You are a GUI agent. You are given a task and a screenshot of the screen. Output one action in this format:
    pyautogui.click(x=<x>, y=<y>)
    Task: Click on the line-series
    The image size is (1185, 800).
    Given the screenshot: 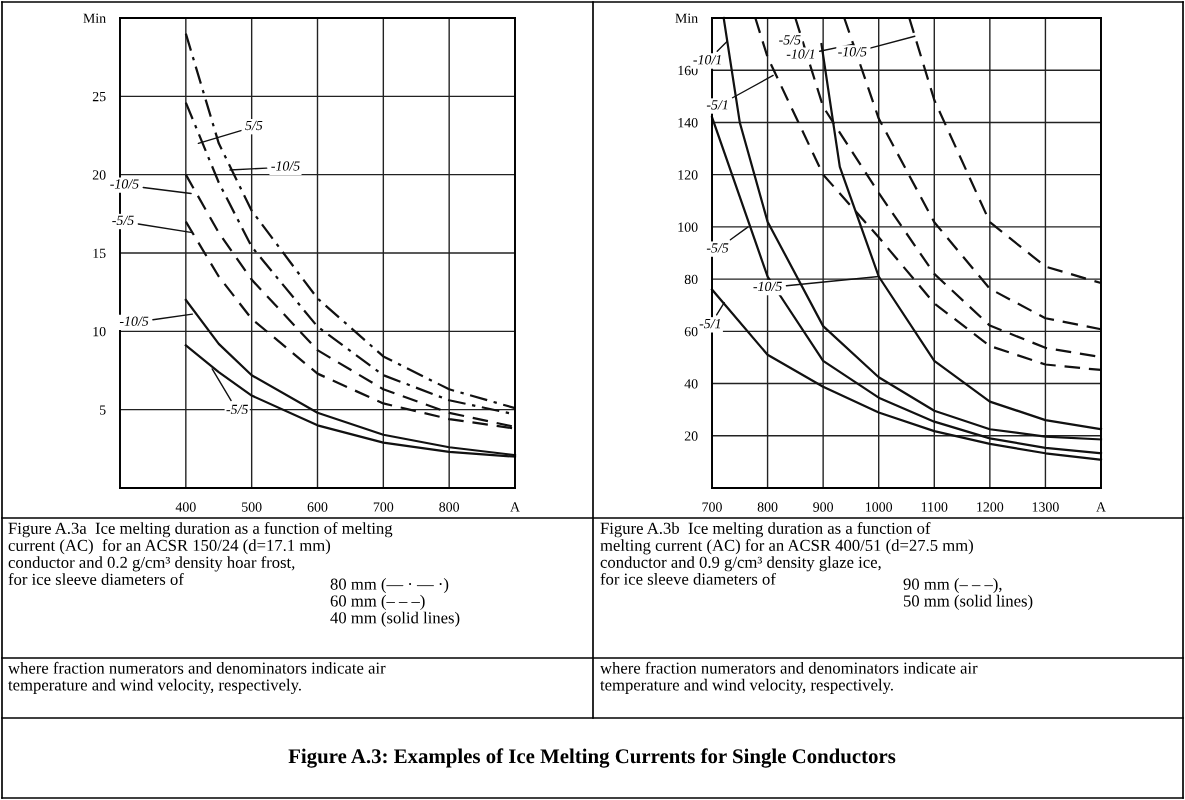 What is the action you would take?
    pyautogui.click(x=1005, y=150)
    